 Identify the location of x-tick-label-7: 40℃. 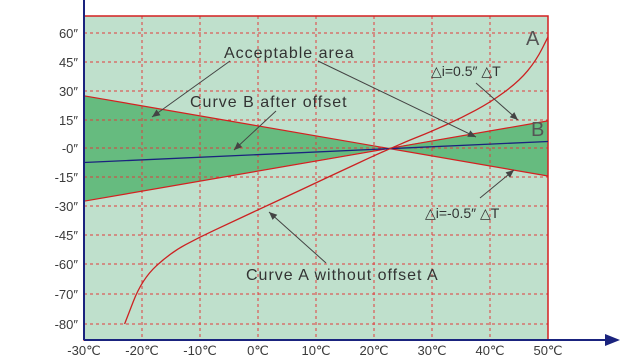
(489, 350).